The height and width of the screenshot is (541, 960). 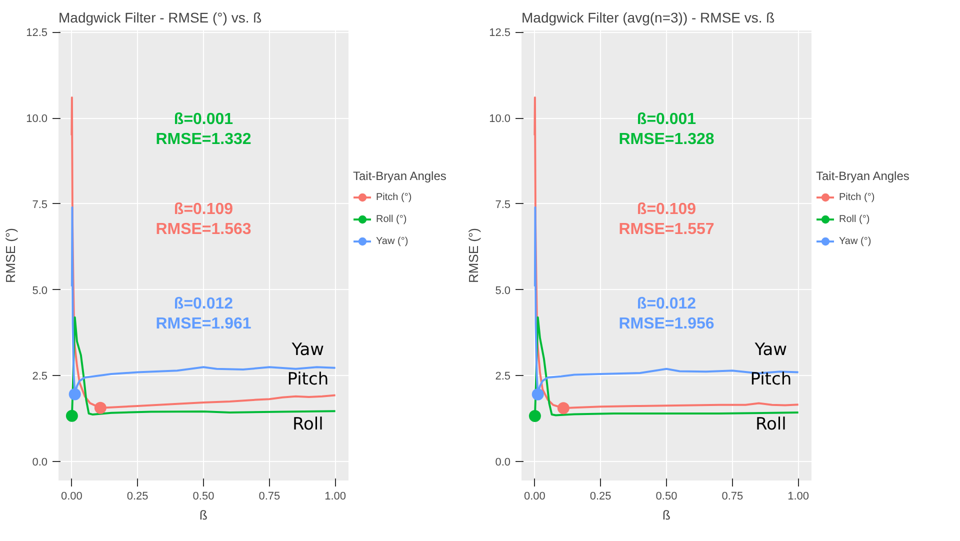 What do you see at coordinates (204, 129) in the screenshot?
I see `annotation: ß=0.001 RMSE=1.332` at bounding box center [204, 129].